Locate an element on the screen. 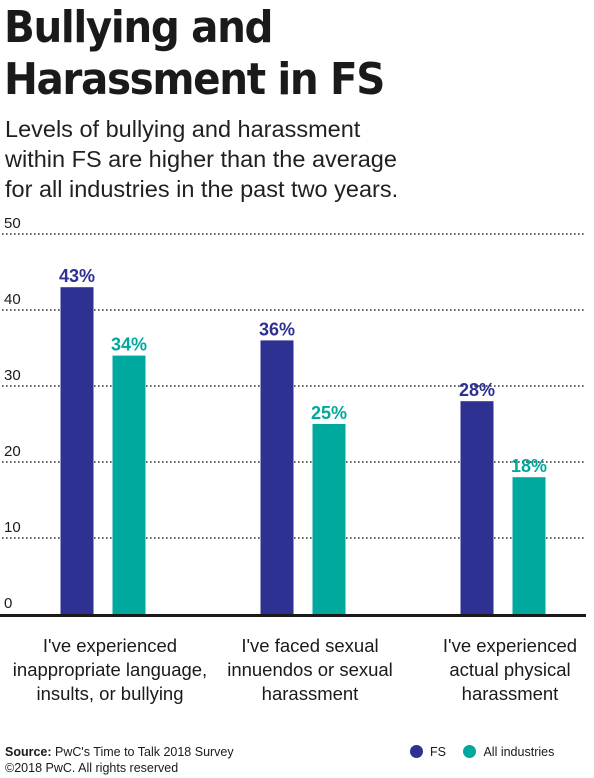 The image size is (594, 778). title-line: Harassment in FS is located at coordinates (194, 79).